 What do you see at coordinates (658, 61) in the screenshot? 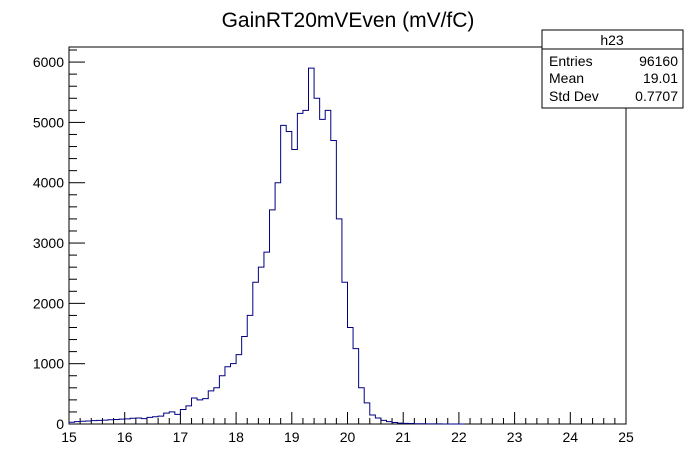
I see `stats-entries-value: 96160` at bounding box center [658, 61].